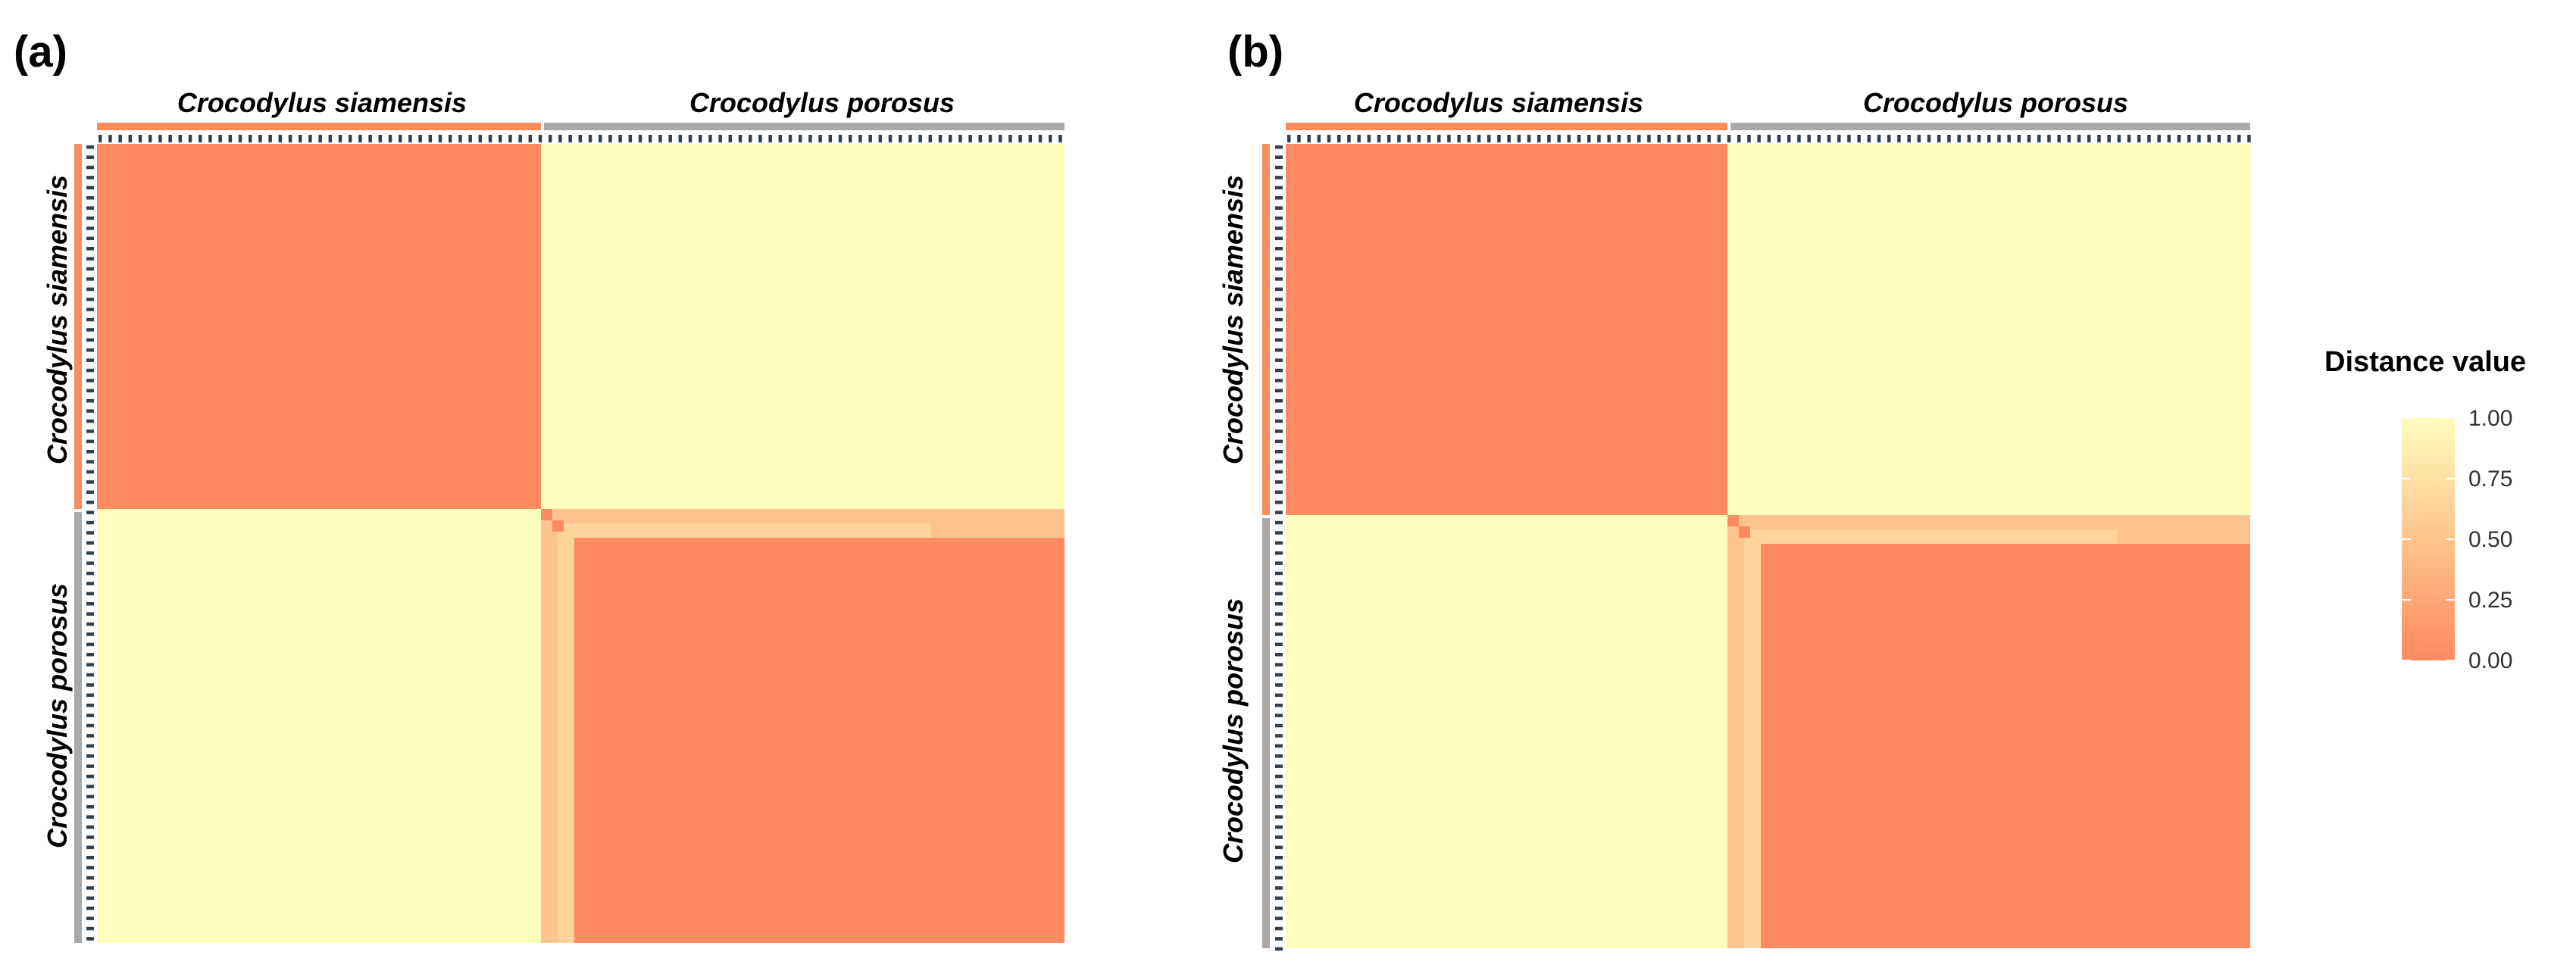 This screenshot has height=974, width=2576. What do you see at coordinates (1266, 330) in the screenshot?
I see `panel-b-left-bar-siamensis` at bounding box center [1266, 330].